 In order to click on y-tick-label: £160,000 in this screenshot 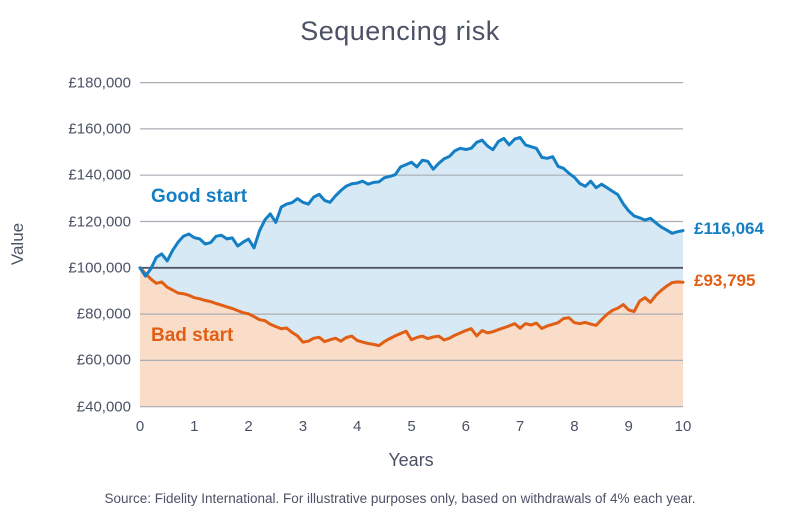, I will do `click(99, 129)`.